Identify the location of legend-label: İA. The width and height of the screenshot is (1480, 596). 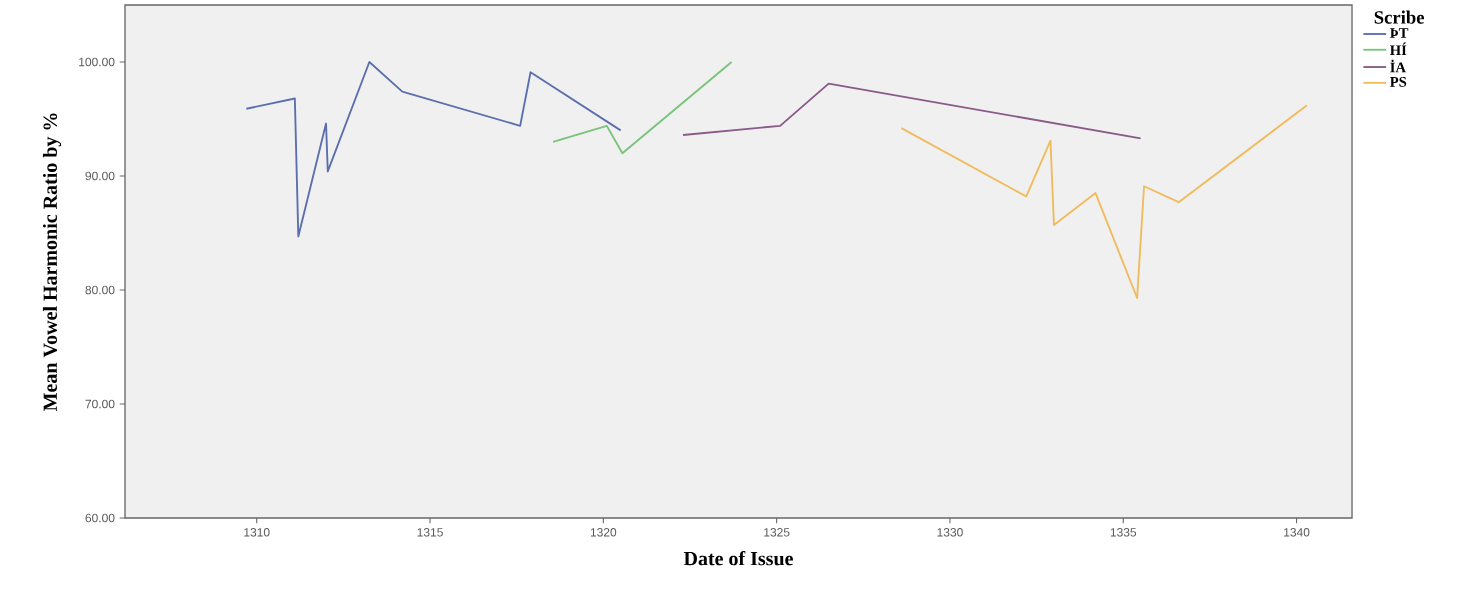
(1398, 66).